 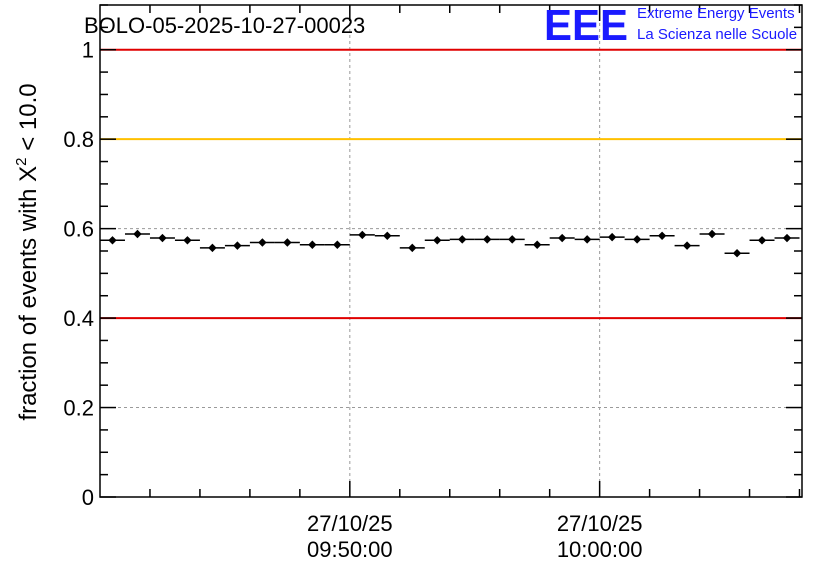 I want to click on logo-line-2: La Scienza nelle Scuole, so click(x=717, y=34).